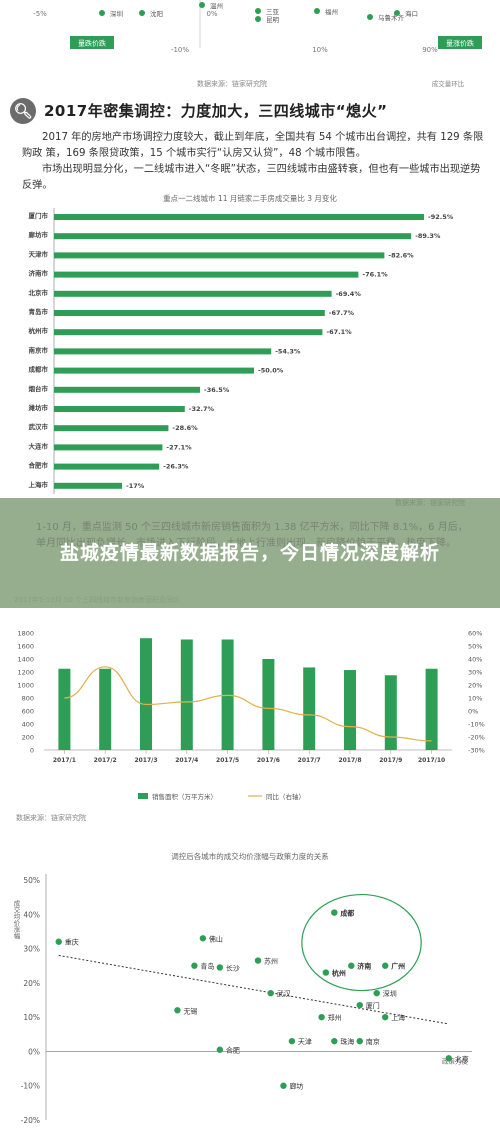  Describe the element at coordinates (116, 13) in the screenshot. I see `top-chart-city-label: 深圳` at that location.